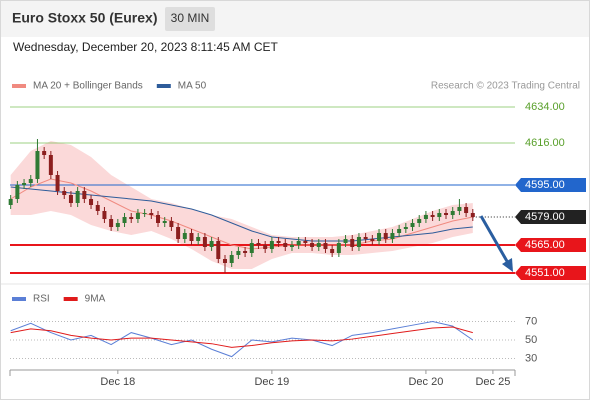 The height and width of the screenshot is (400, 590). I want to click on x-tick-label: Dec 18, so click(117, 382).